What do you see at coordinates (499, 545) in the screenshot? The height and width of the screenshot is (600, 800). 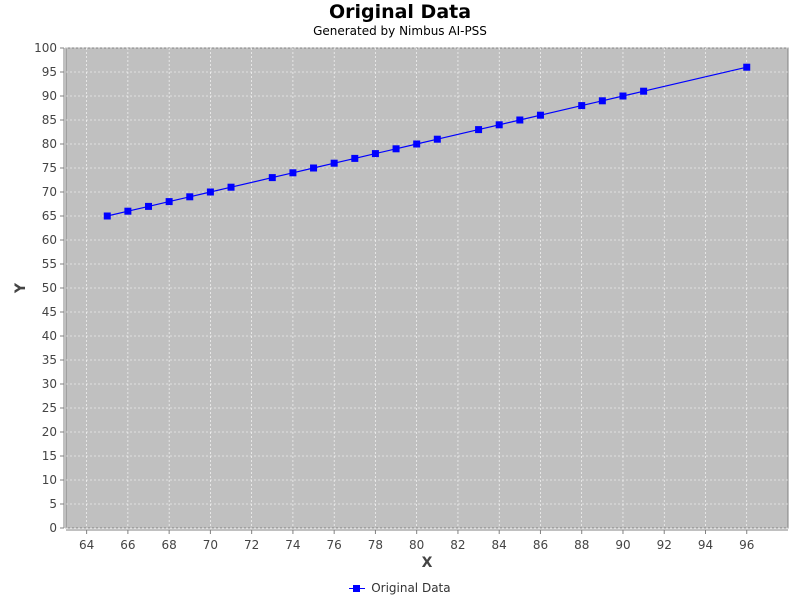 I see `x-tick-label: 84` at bounding box center [499, 545].